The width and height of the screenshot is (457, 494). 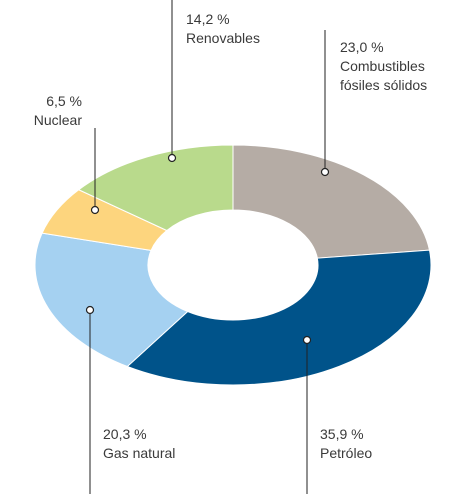 I want to click on category-label: Renovables, so click(x=223, y=38).